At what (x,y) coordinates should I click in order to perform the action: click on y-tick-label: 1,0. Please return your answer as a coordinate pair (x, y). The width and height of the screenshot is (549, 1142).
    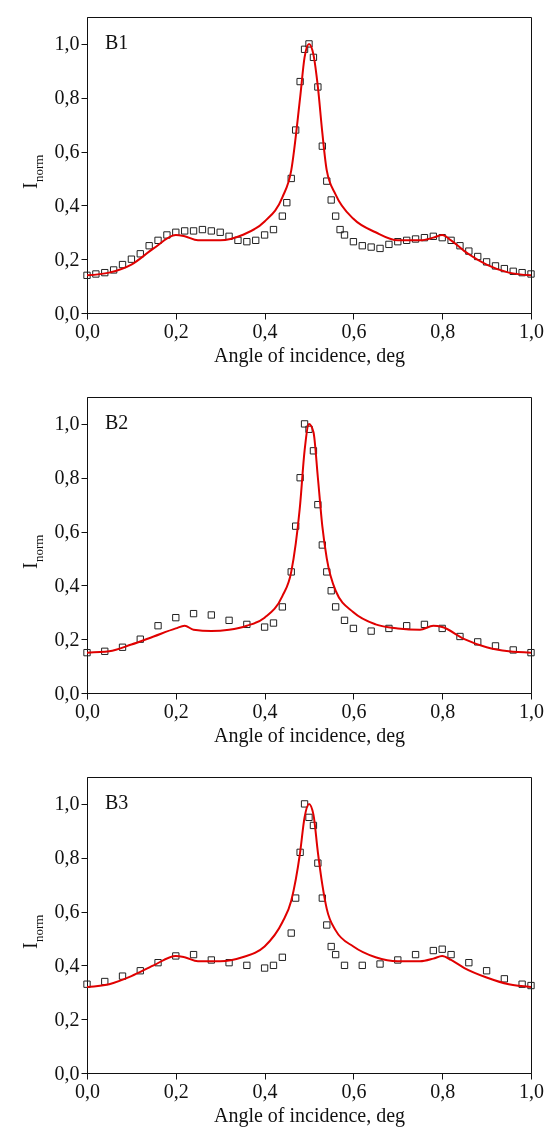
    Looking at the image, I should click on (67, 803).